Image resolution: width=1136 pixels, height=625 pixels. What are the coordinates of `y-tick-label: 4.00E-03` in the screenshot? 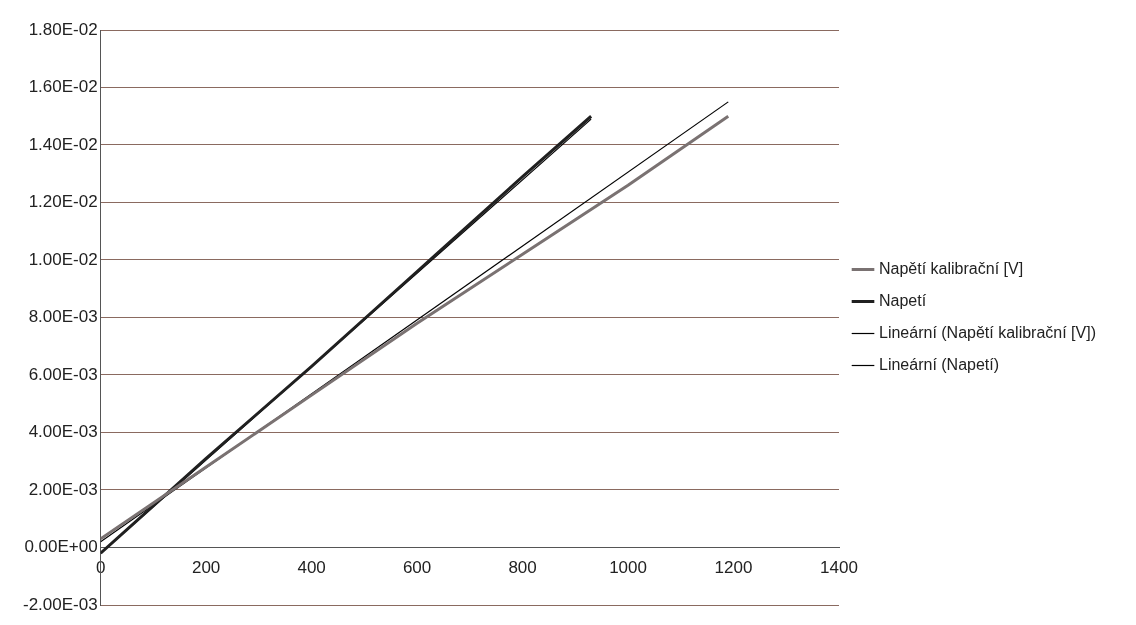 It's located at (63, 432).